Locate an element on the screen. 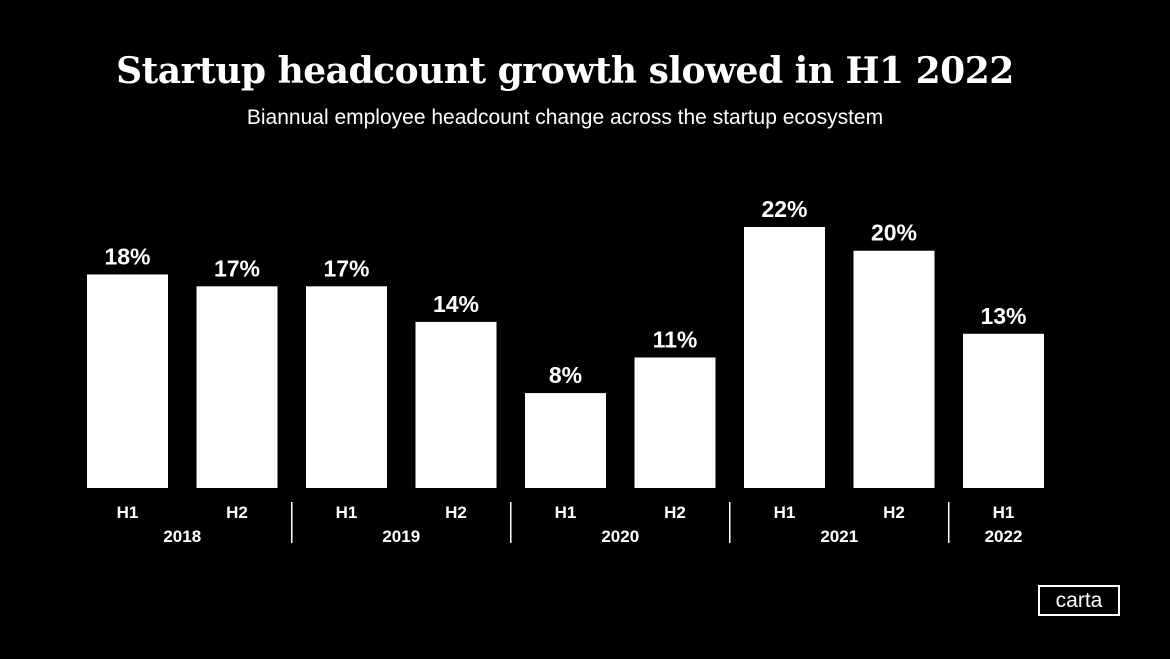 This screenshot has height=659, width=1170. bar-value-label: 22% is located at coordinates (784, 209).